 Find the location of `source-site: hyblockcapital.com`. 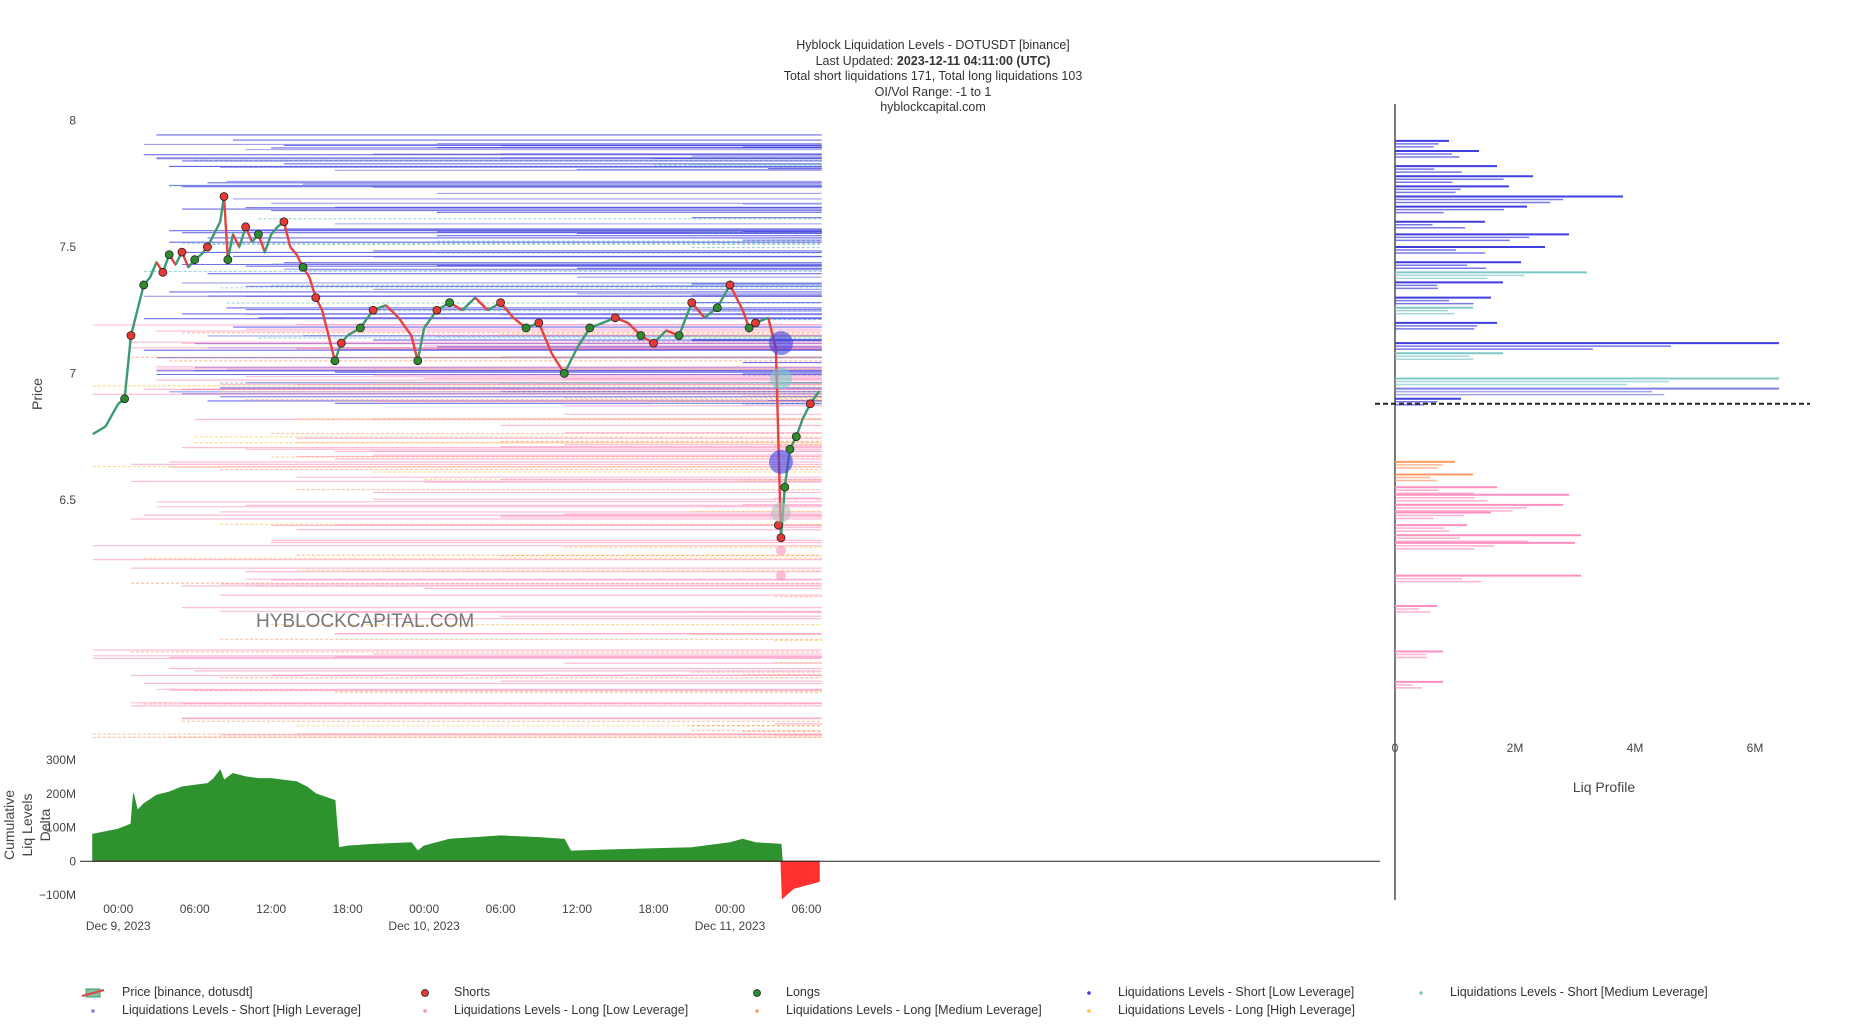

source-site: hyblockcapital.com is located at coordinates (933, 107).